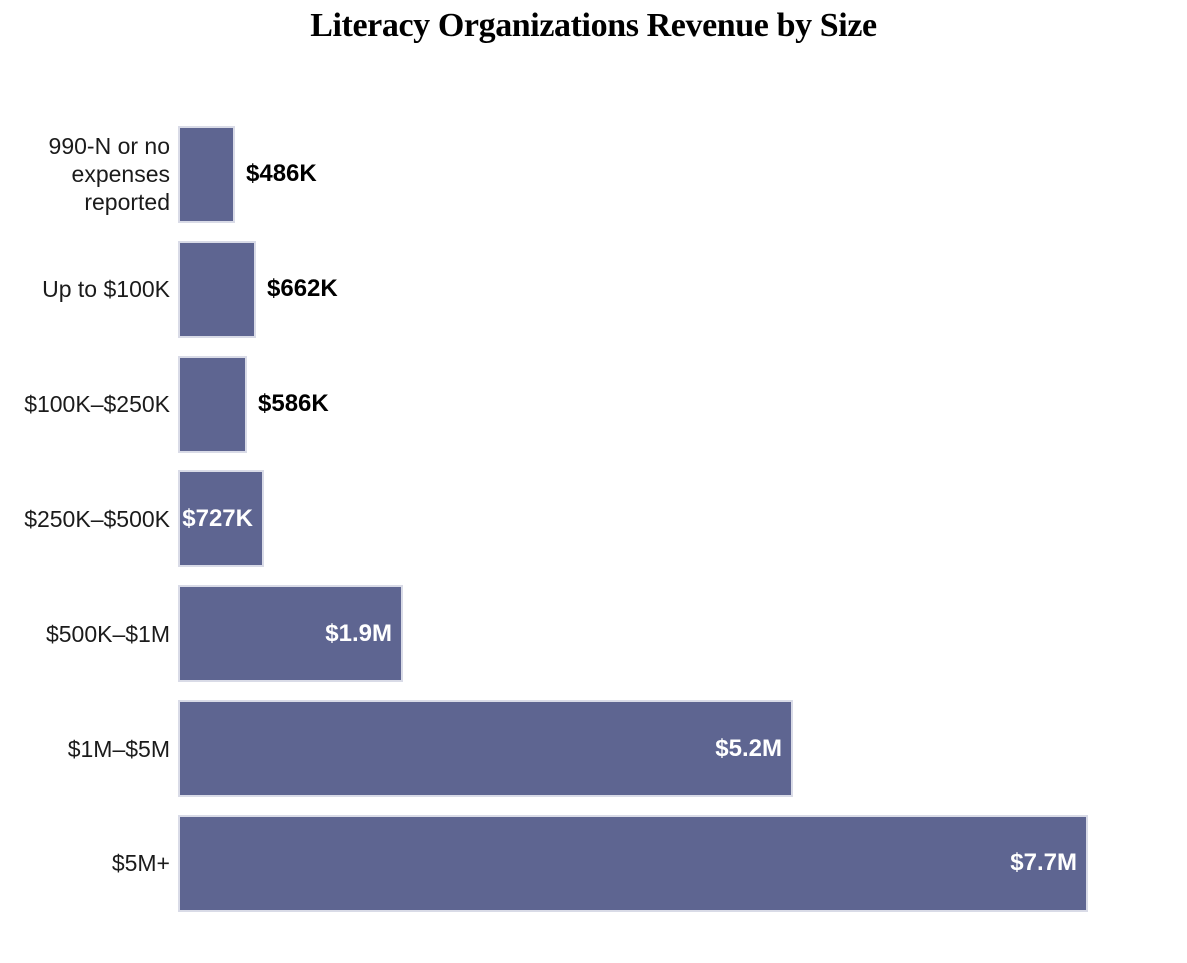 This screenshot has height=963, width=1187. What do you see at coordinates (682, 519) in the screenshot?
I see `bar-track: $727K` at bounding box center [682, 519].